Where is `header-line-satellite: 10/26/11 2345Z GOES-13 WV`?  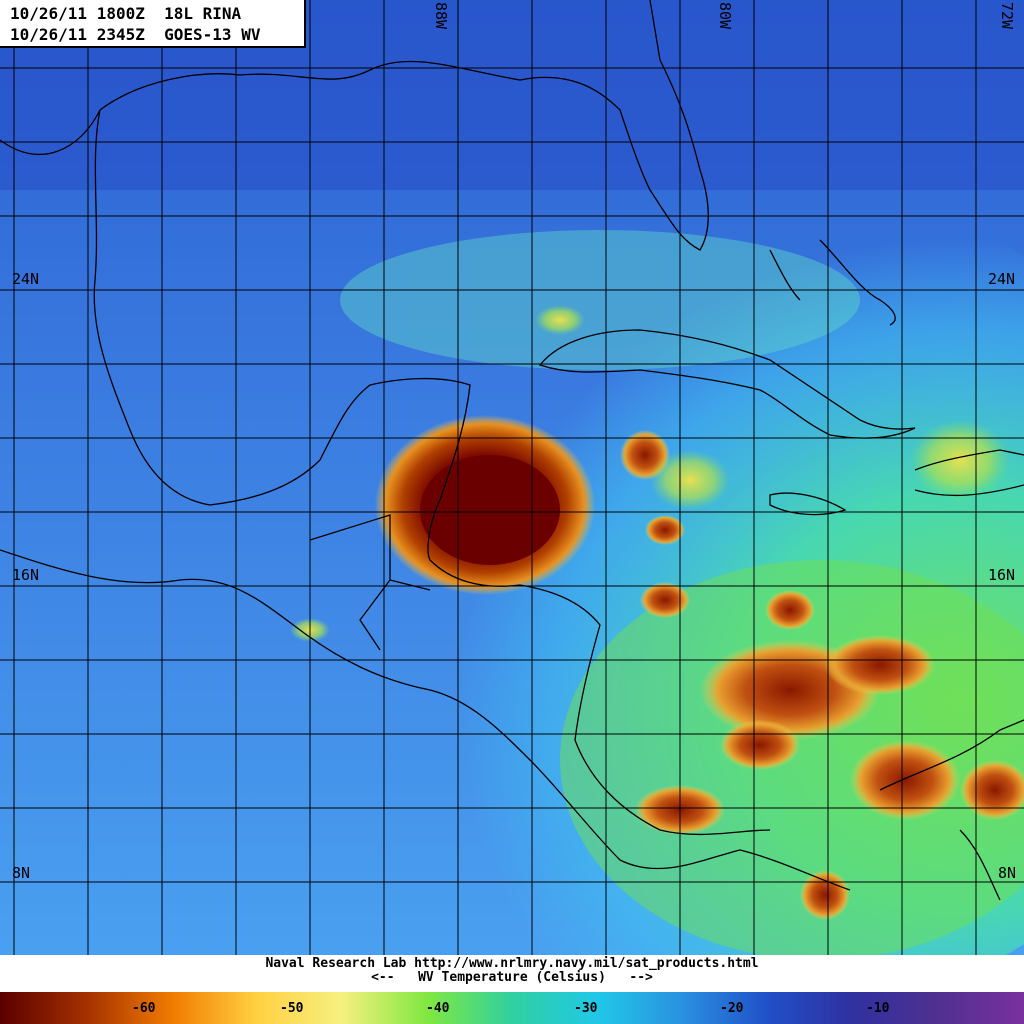
header-line-satellite: 10/26/11 2345Z GOES-13 WV is located at coordinates (135, 34).